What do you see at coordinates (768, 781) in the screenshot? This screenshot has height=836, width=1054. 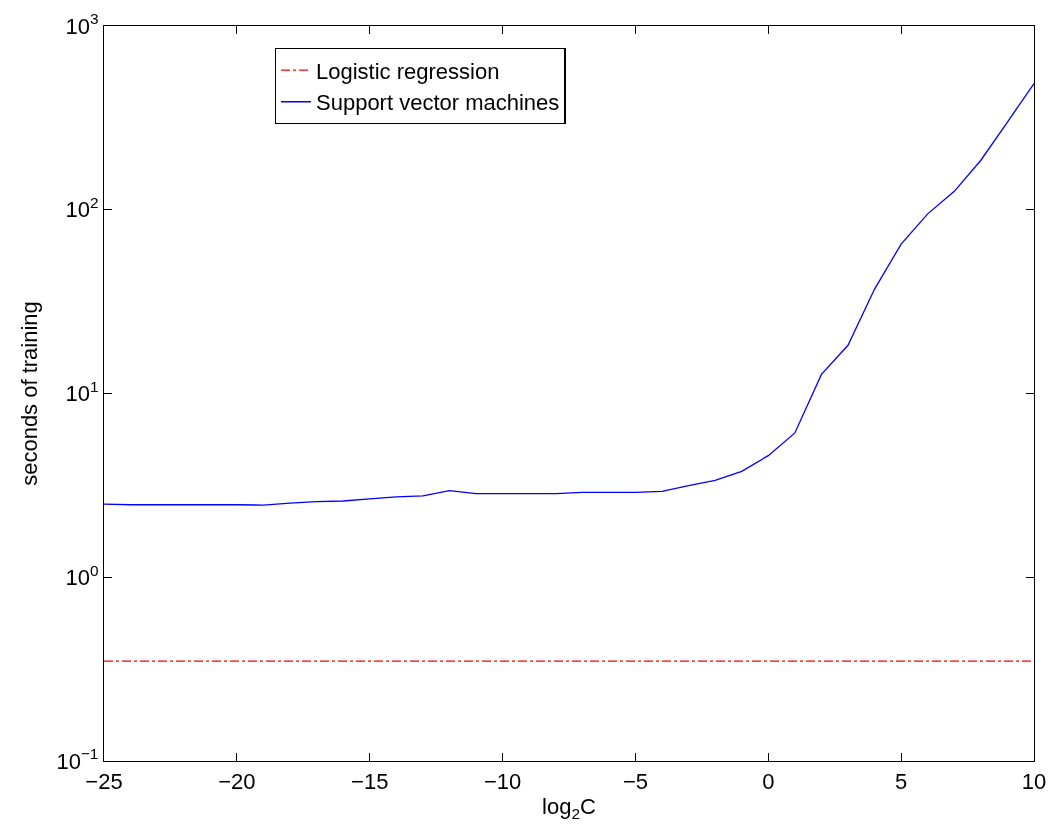 I see `x-tick-label: 0` at bounding box center [768, 781].